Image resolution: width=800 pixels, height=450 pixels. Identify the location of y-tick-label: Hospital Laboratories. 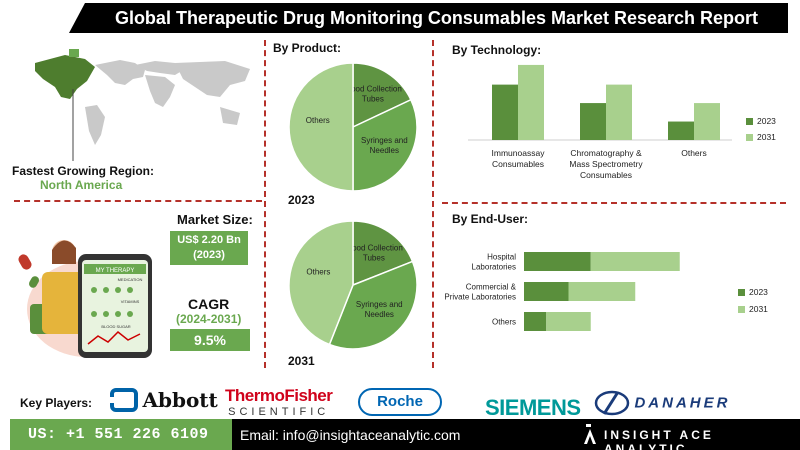
(494, 262).